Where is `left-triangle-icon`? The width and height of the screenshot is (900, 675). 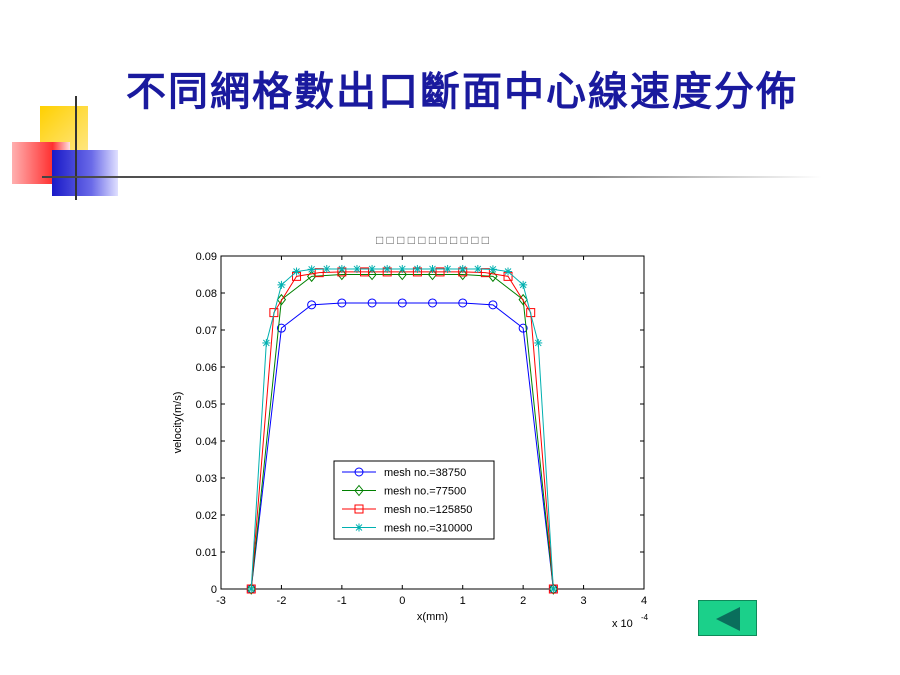 left-triangle-icon is located at coordinates (728, 619).